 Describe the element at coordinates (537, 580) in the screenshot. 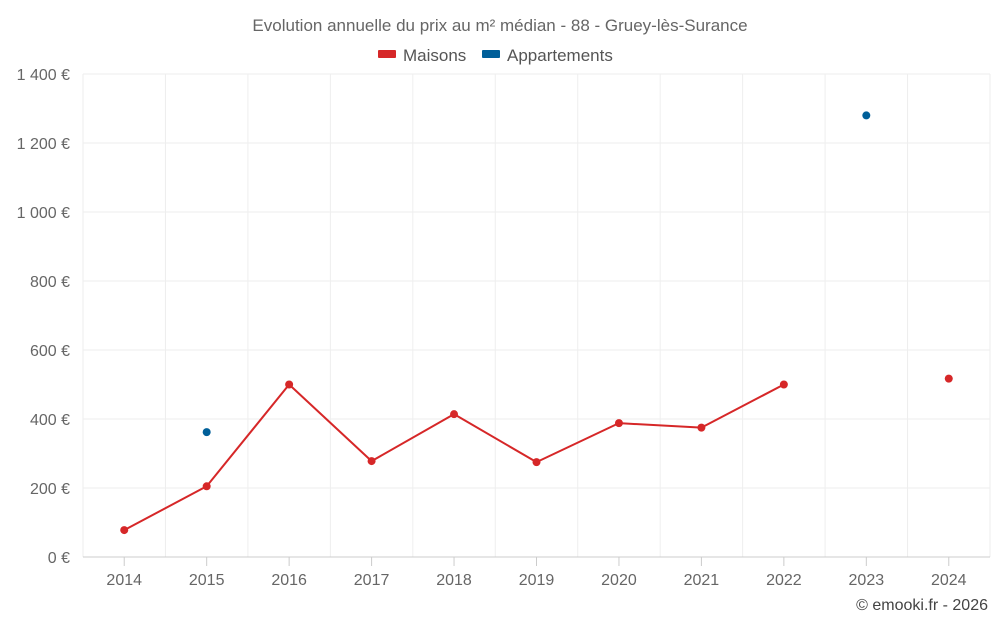

I see `x-tick-label: 2019` at that location.